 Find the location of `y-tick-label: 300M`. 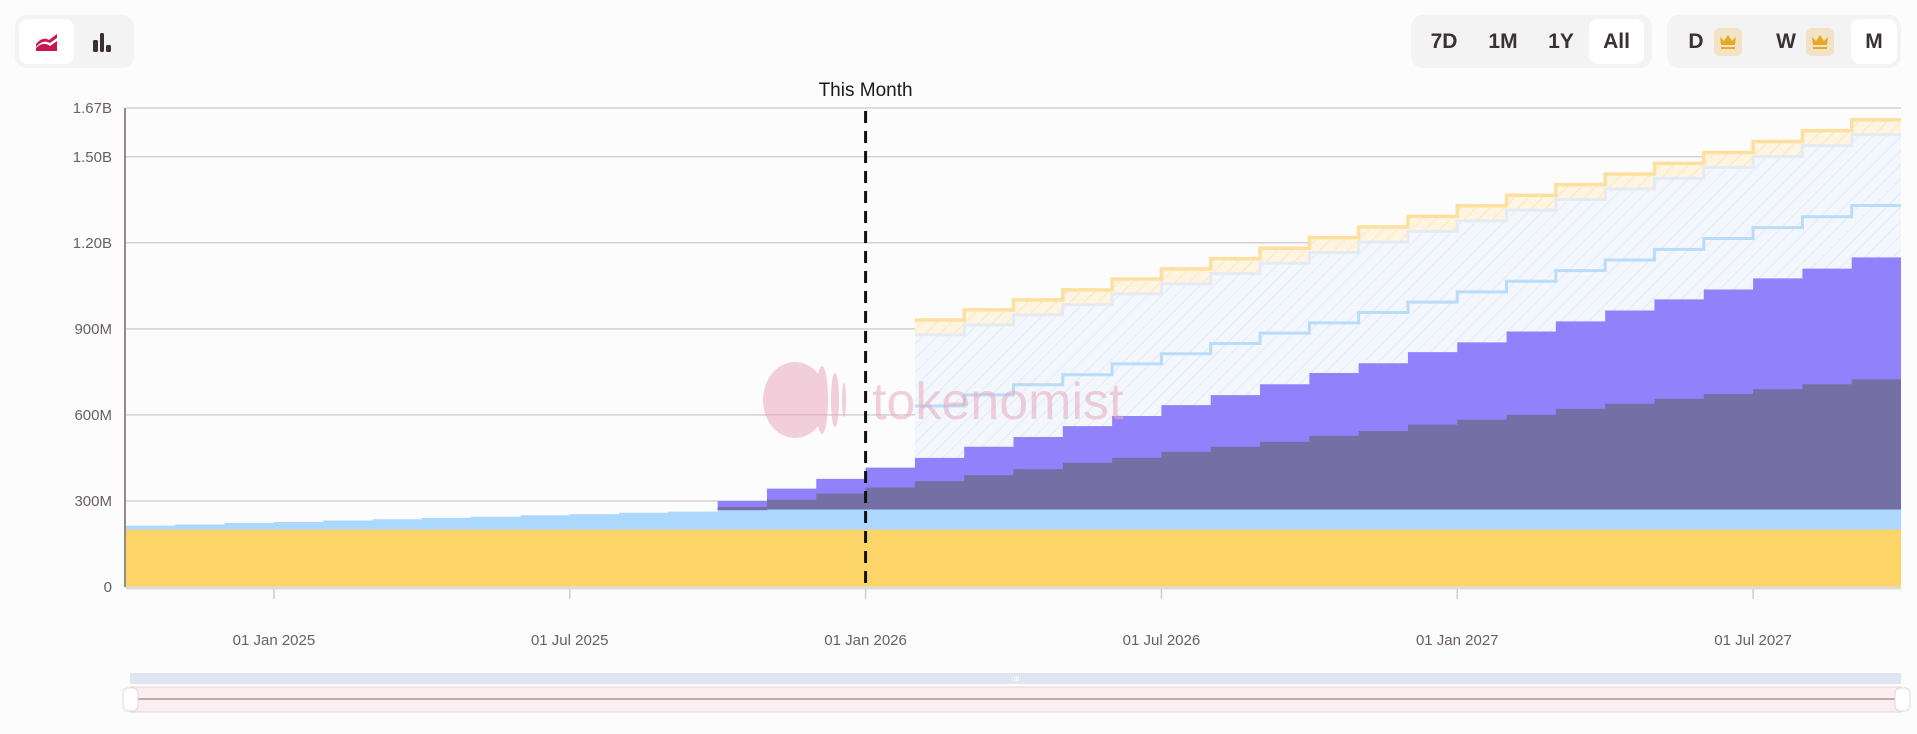

y-tick-label: 300M is located at coordinates (93, 501).